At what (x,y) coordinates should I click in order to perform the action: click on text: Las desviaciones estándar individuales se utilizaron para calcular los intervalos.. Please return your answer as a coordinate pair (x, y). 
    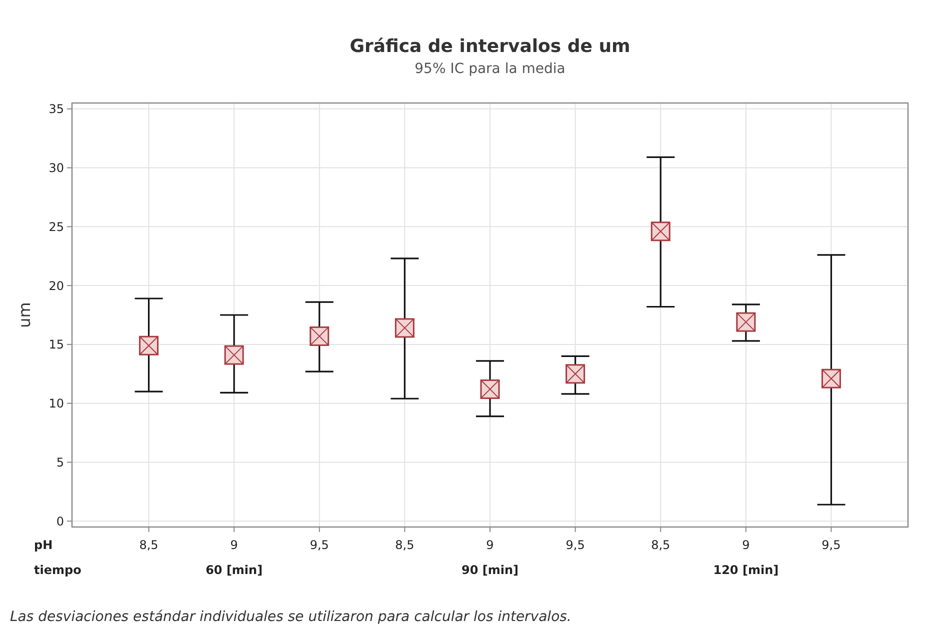
    Looking at the image, I should click on (291, 617).